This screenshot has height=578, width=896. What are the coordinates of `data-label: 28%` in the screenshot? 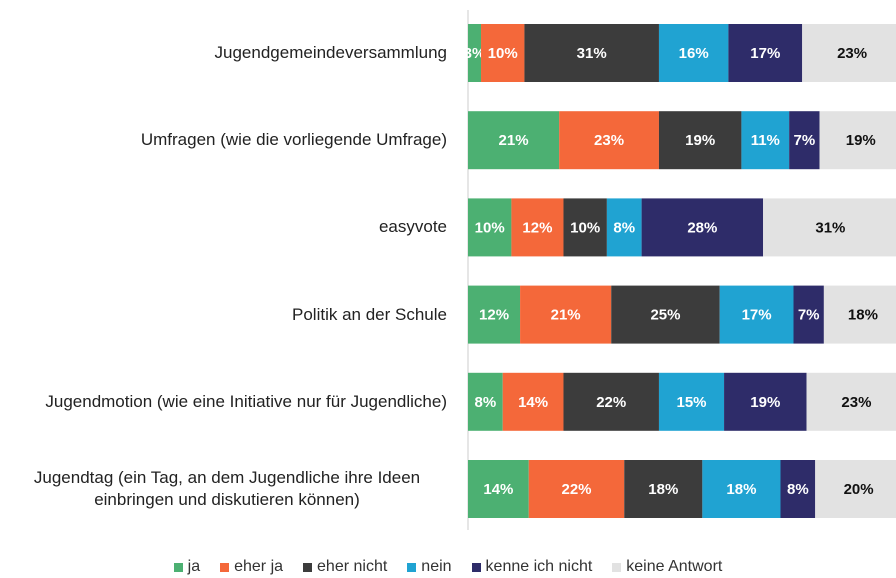 It's located at (702, 227).